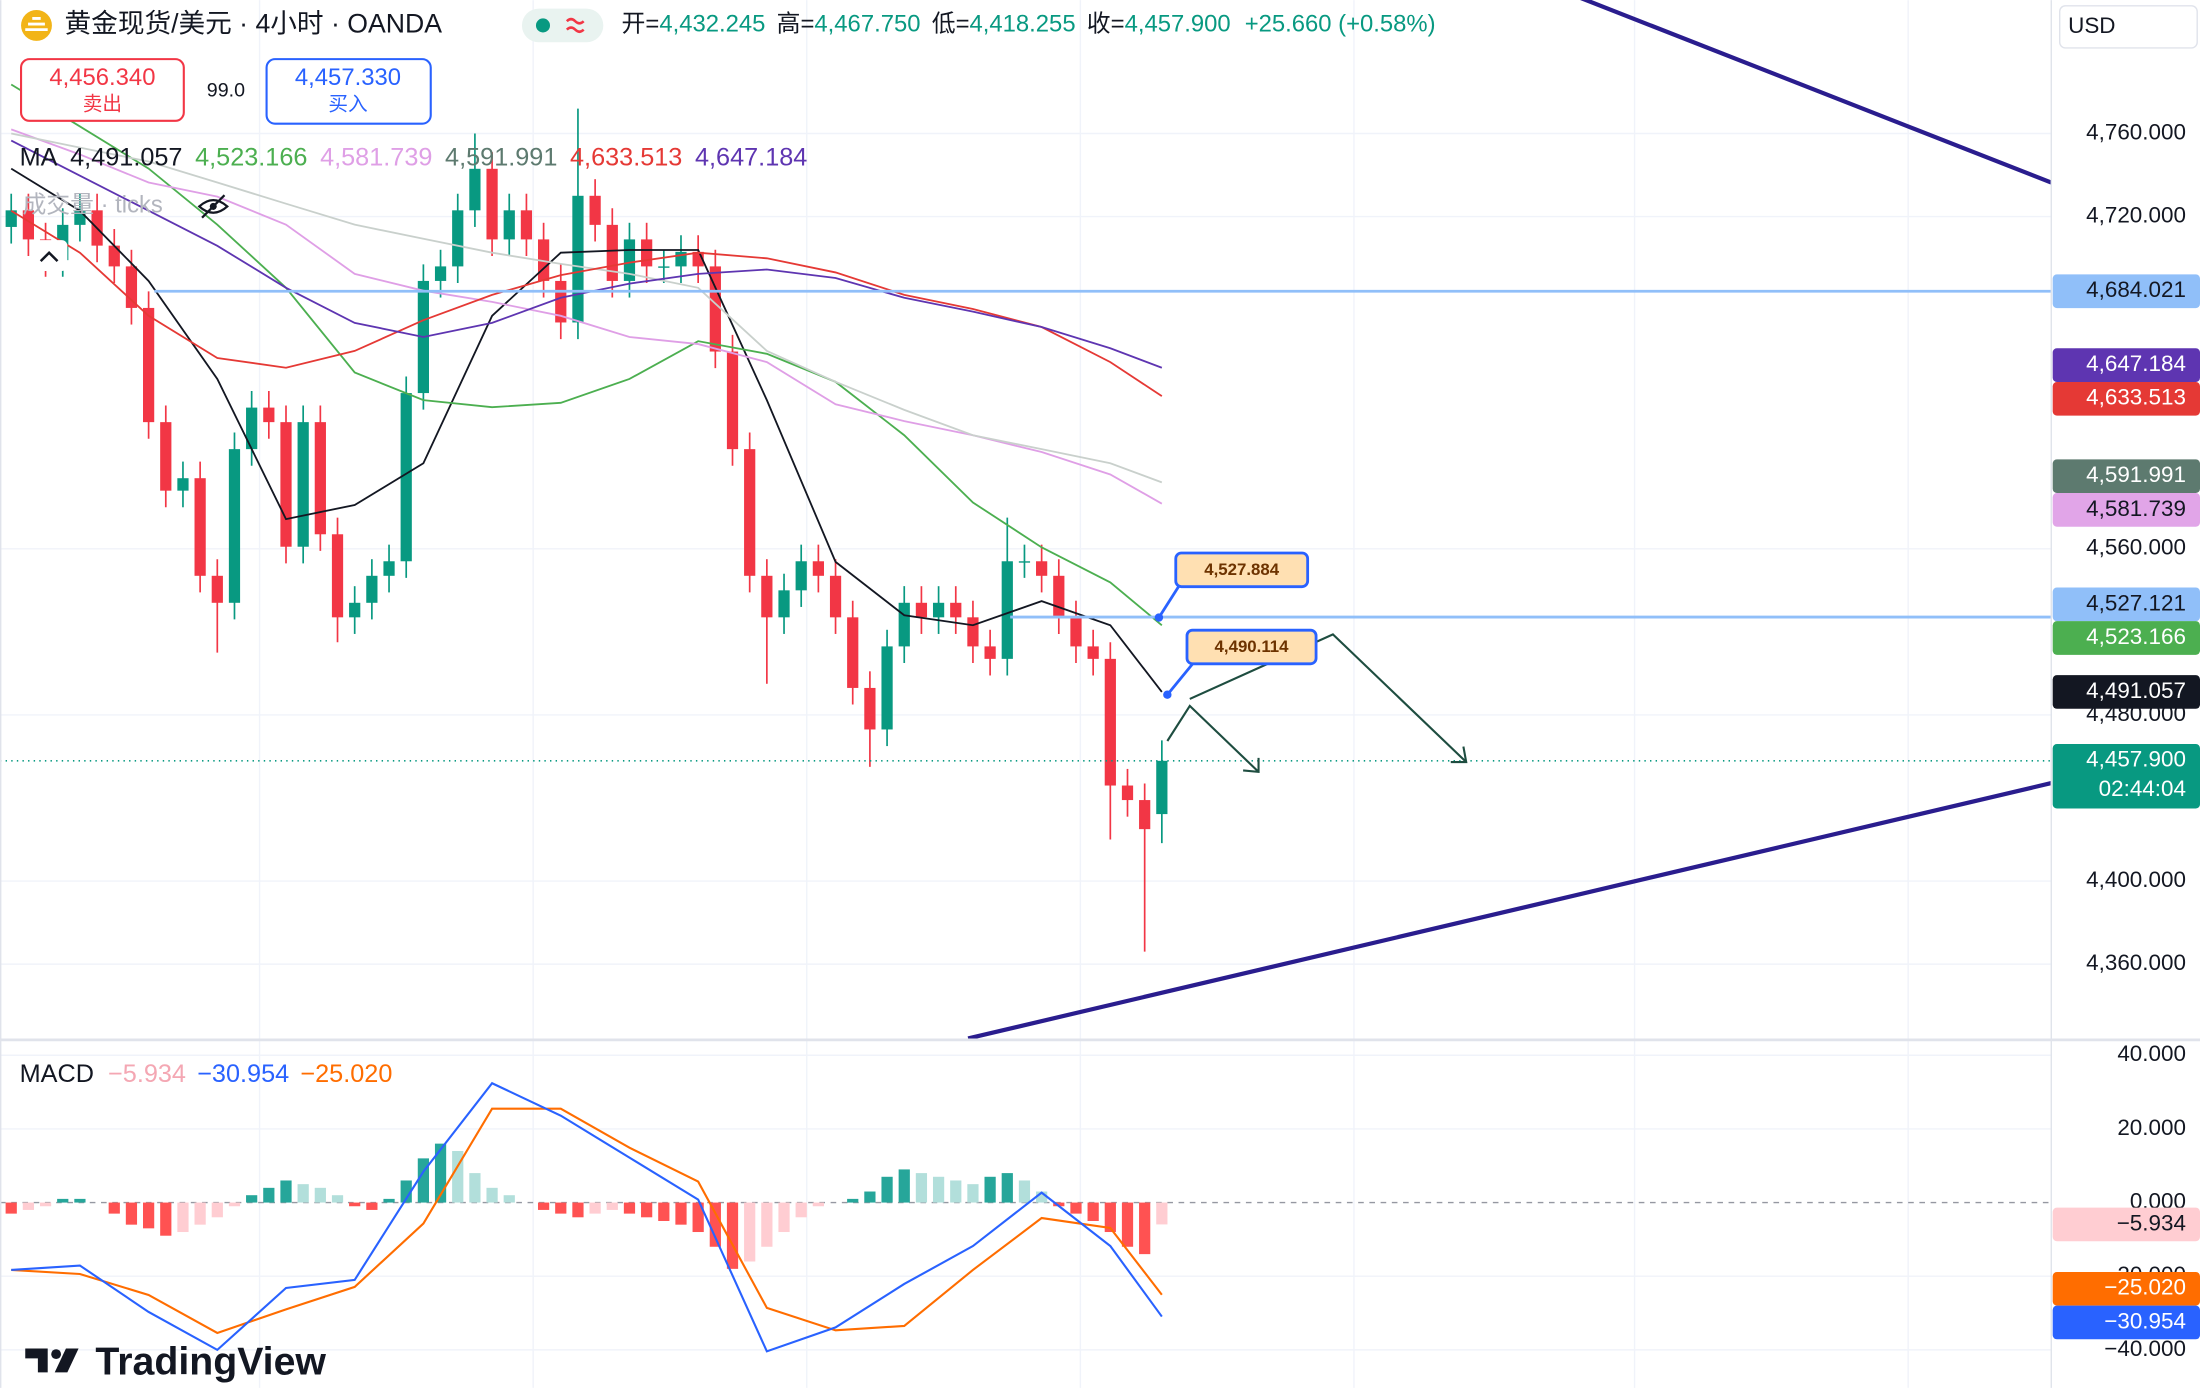  I want to click on callout-pointer, so click(1168, 602).